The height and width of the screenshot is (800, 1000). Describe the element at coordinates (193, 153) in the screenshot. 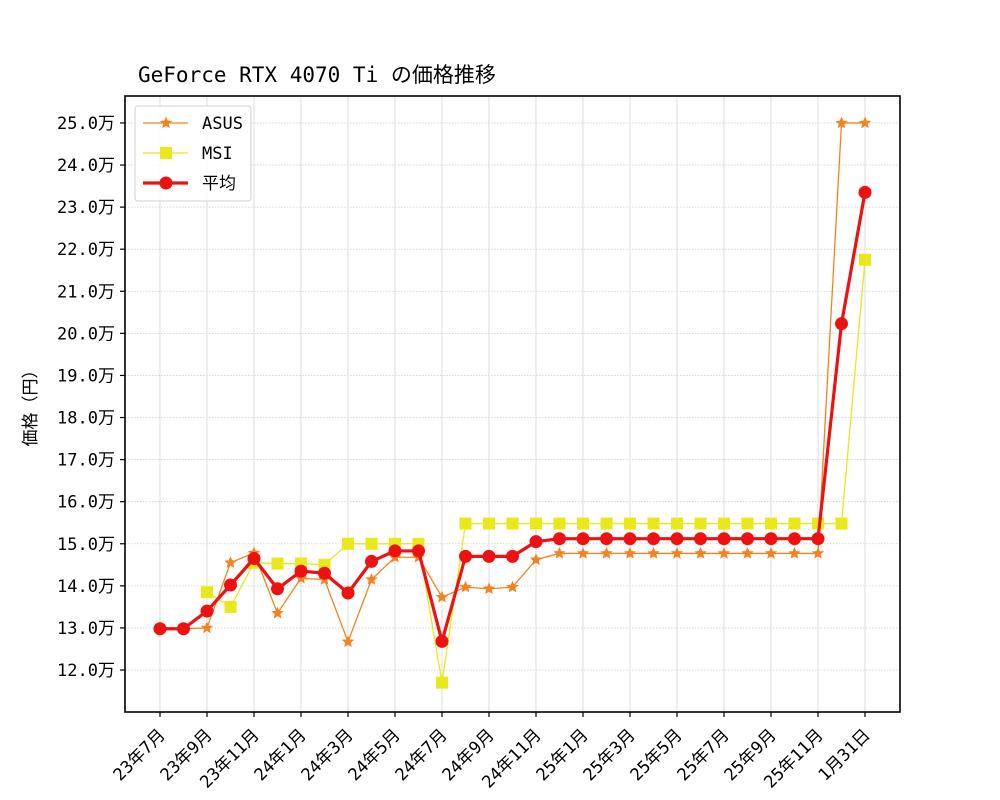

I see `legend: ASUS MSI 平均` at that location.